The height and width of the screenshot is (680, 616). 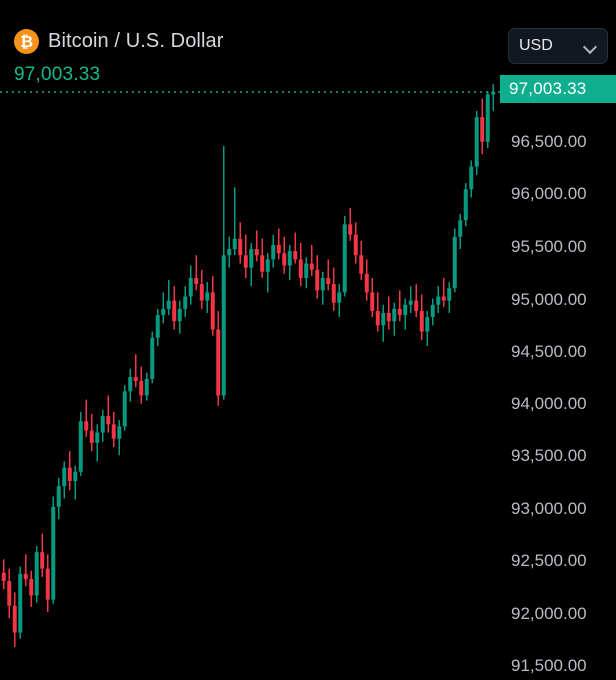 What do you see at coordinates (26, 41) in the screenshot?
I see `bitcoin-glyph: ₿` at bounding box center [26, 41].